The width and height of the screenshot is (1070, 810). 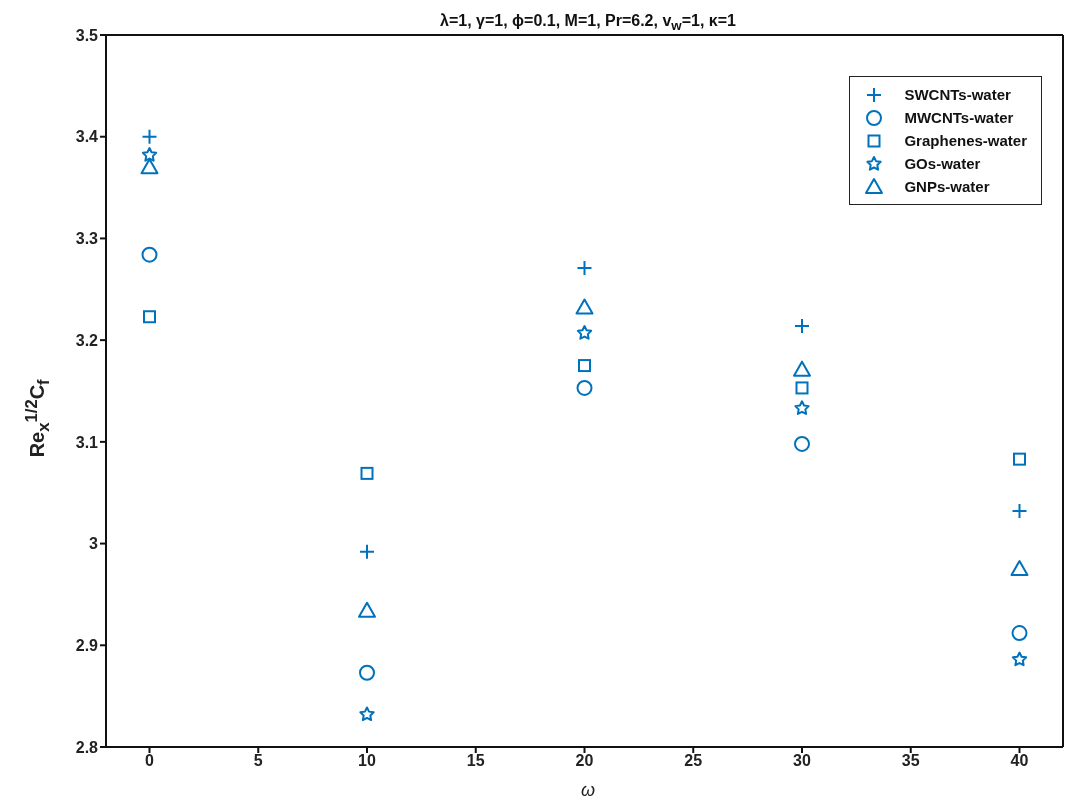 What do you see at coordinates (910, 761) in the screenshot?
I see `x-tick-label: 35` at bounding box center [910, 761].